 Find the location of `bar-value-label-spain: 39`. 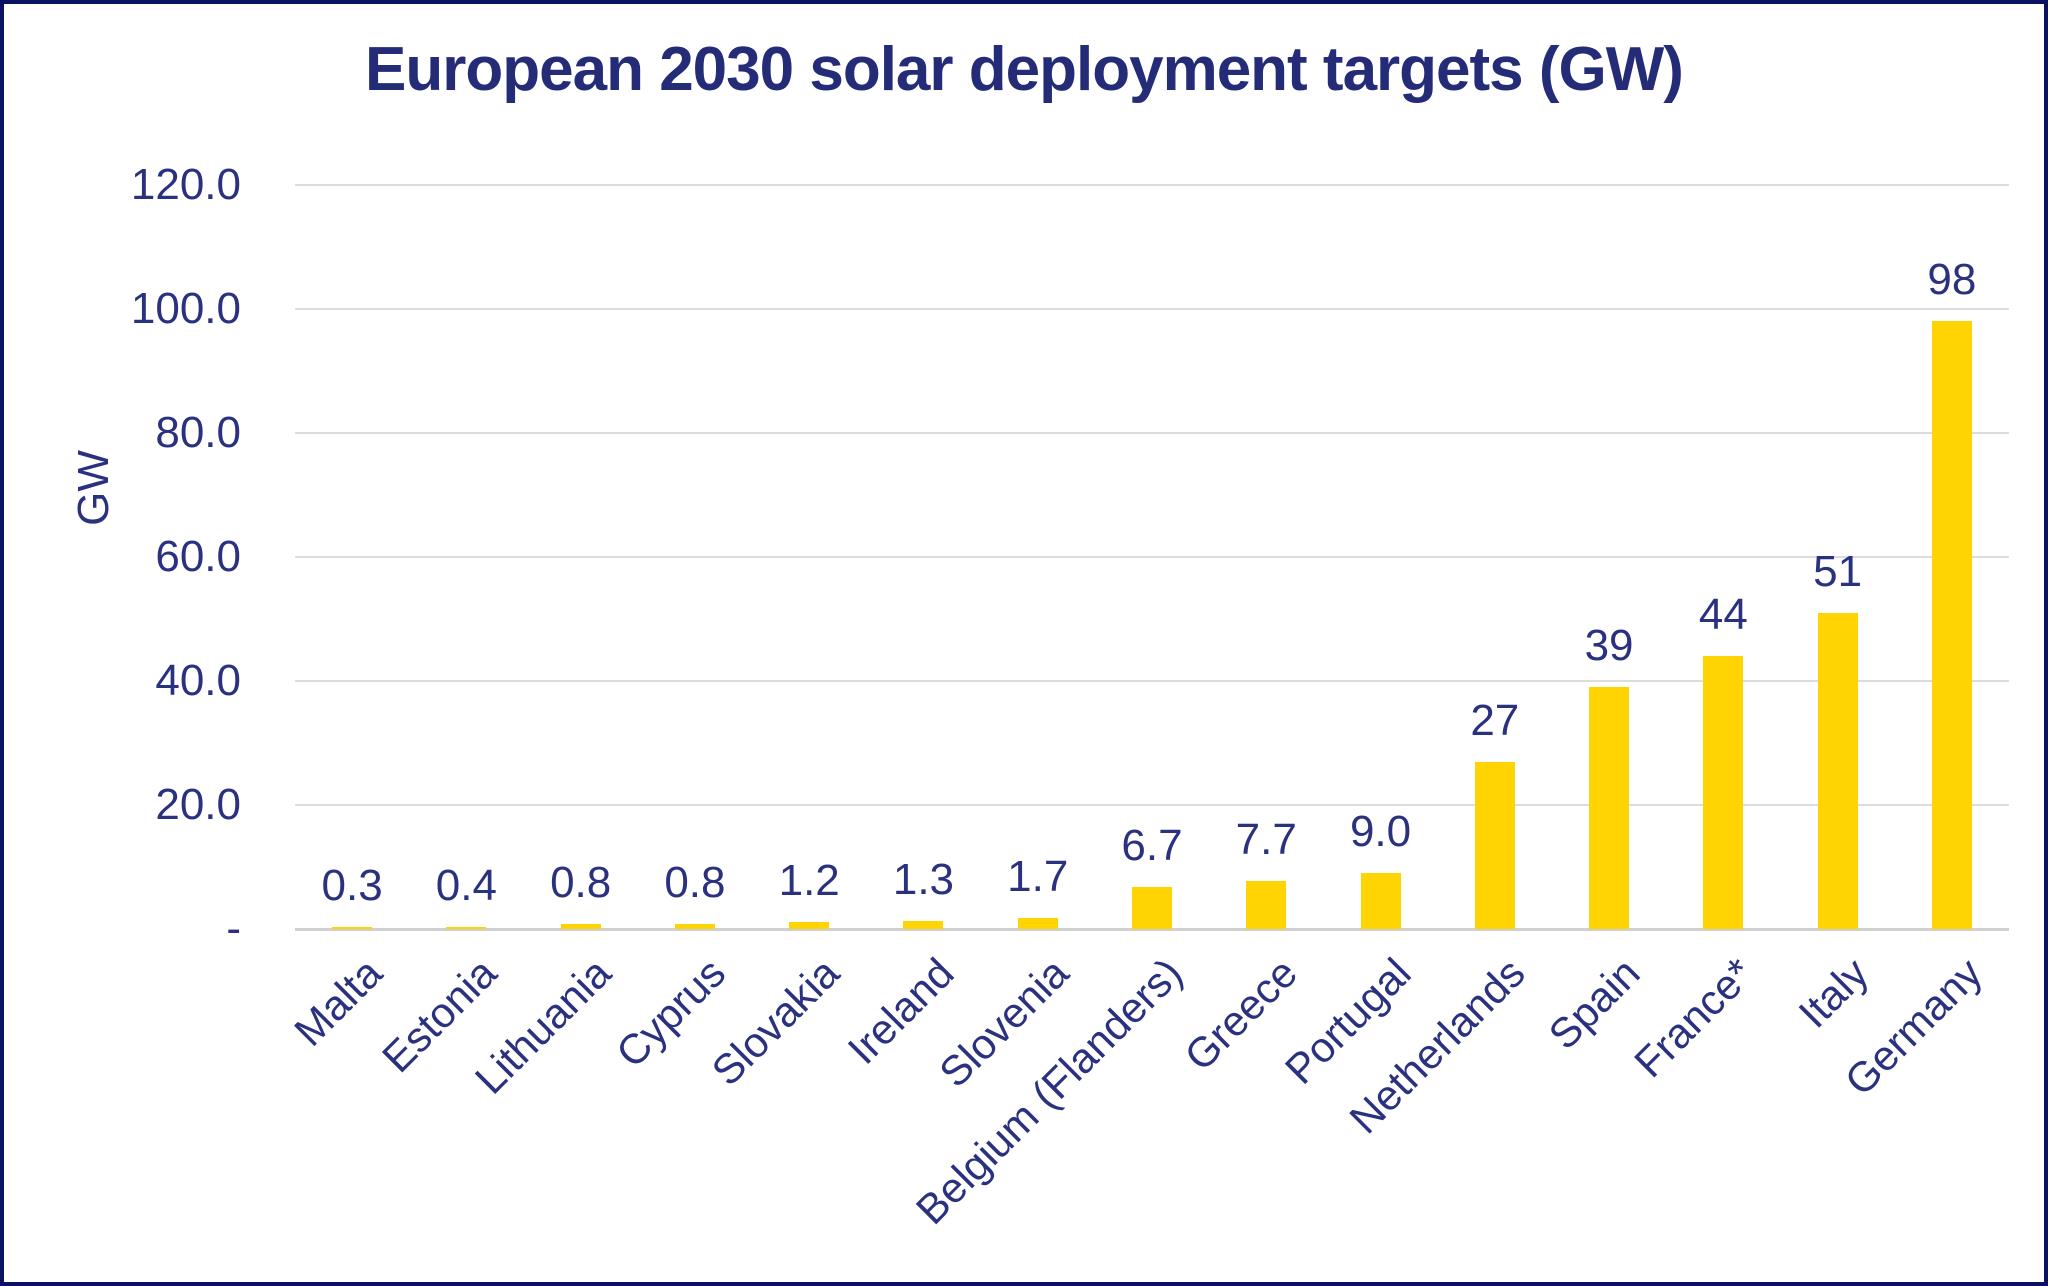

bar-value-label-spain: 39 is located at coordinates (1609, 646).